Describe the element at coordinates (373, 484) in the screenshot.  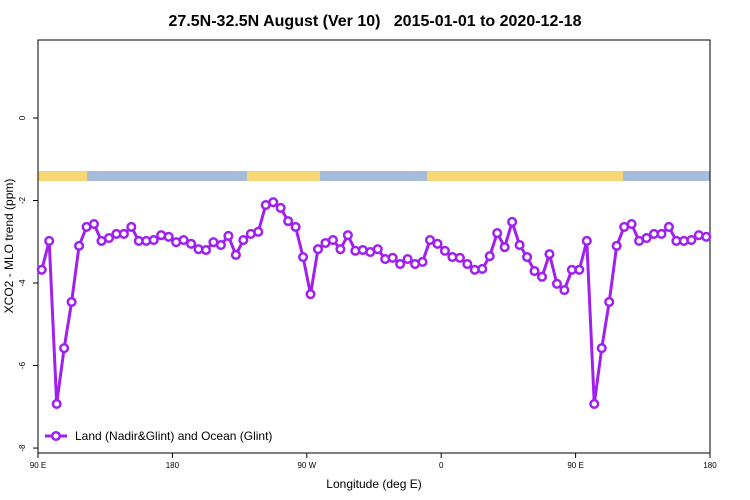
I see `x-axis-label: Longitude (deg E)` at that location.